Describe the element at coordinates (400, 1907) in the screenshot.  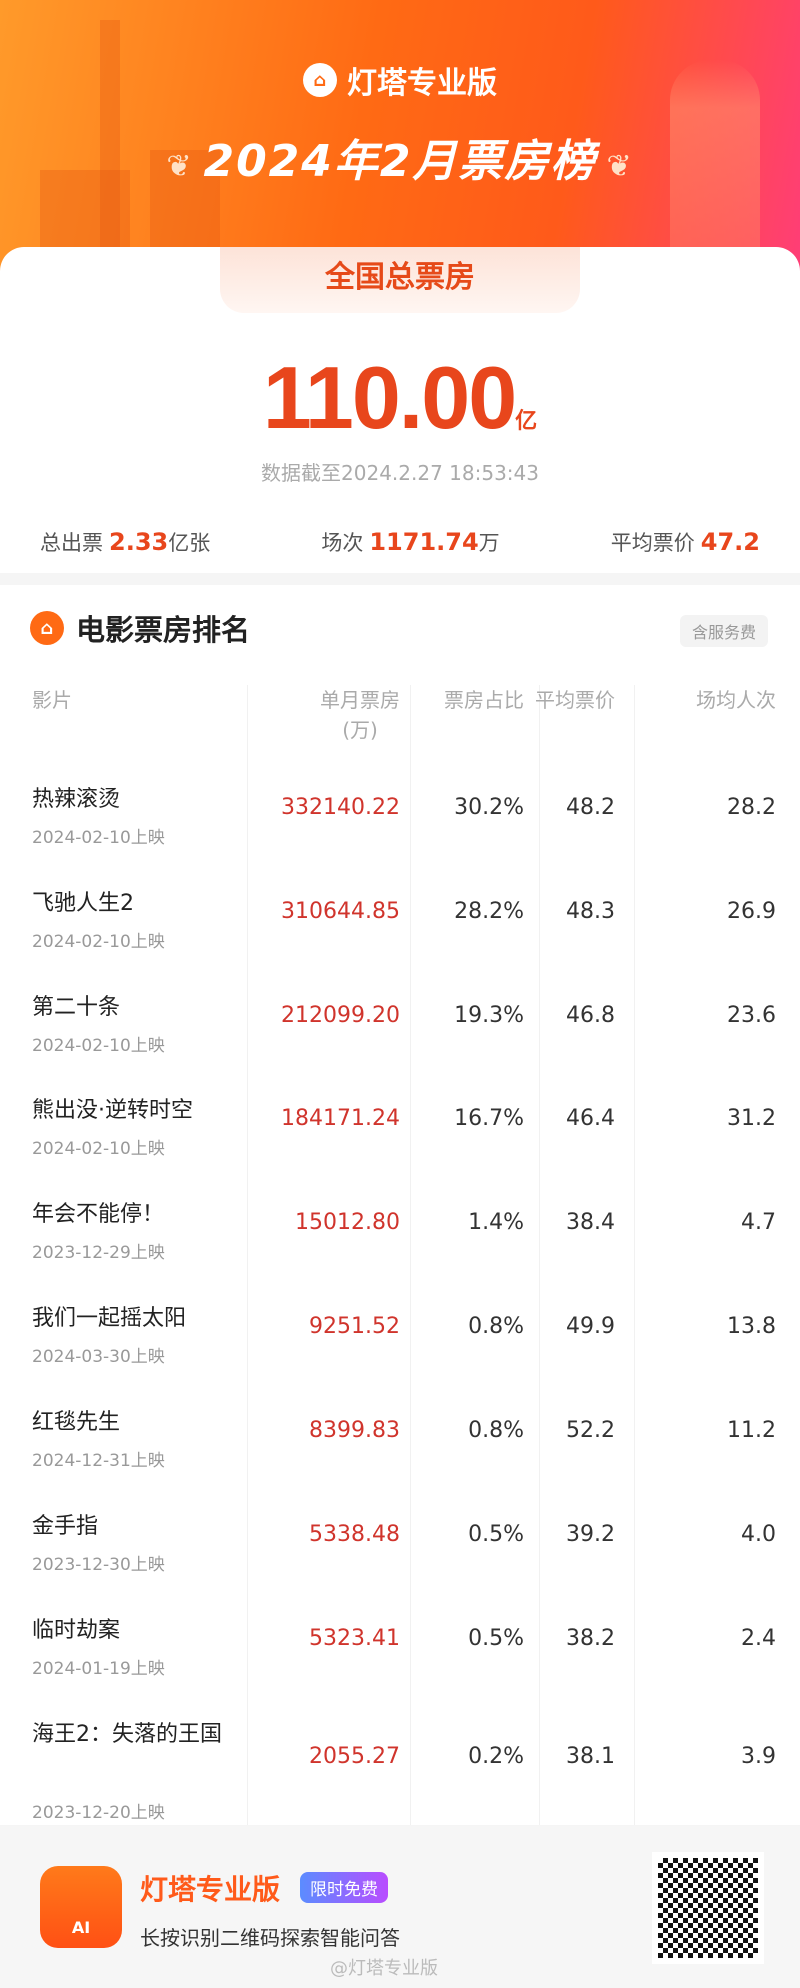
I see `footer-promo: AI 灯塔专业版 限时免费 长按识别二维码探索智能问答 @灯塔专业版` at that location.